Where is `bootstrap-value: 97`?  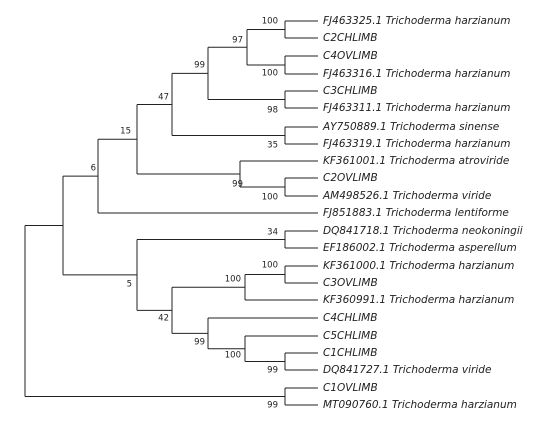
bootstrap-value: 97 is located at coordinates (237, 41).